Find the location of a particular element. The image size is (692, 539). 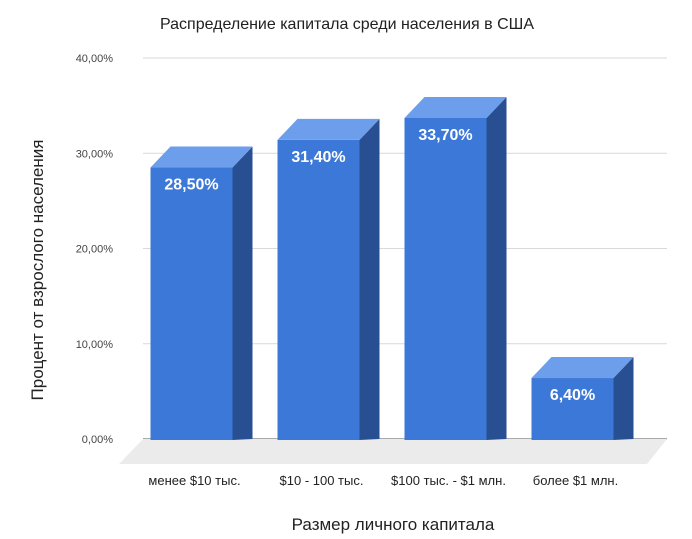

bar-data-label: 33,70% is located at coordinates (445, 135).